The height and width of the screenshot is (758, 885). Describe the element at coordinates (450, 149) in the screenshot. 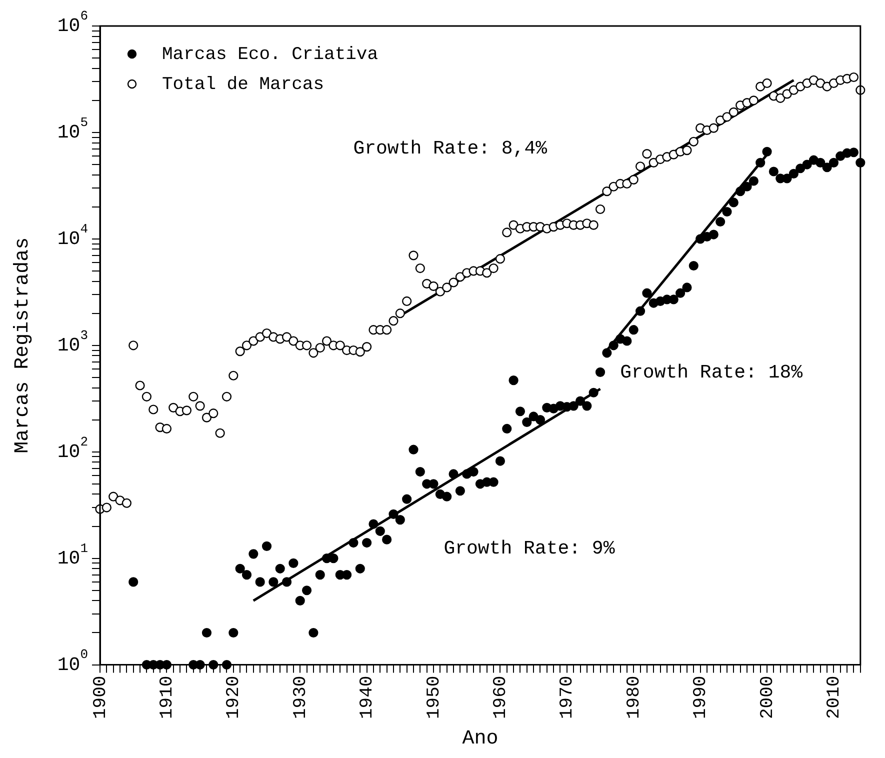

I see `annotation: Growth Rate: 8,4%` at that location.